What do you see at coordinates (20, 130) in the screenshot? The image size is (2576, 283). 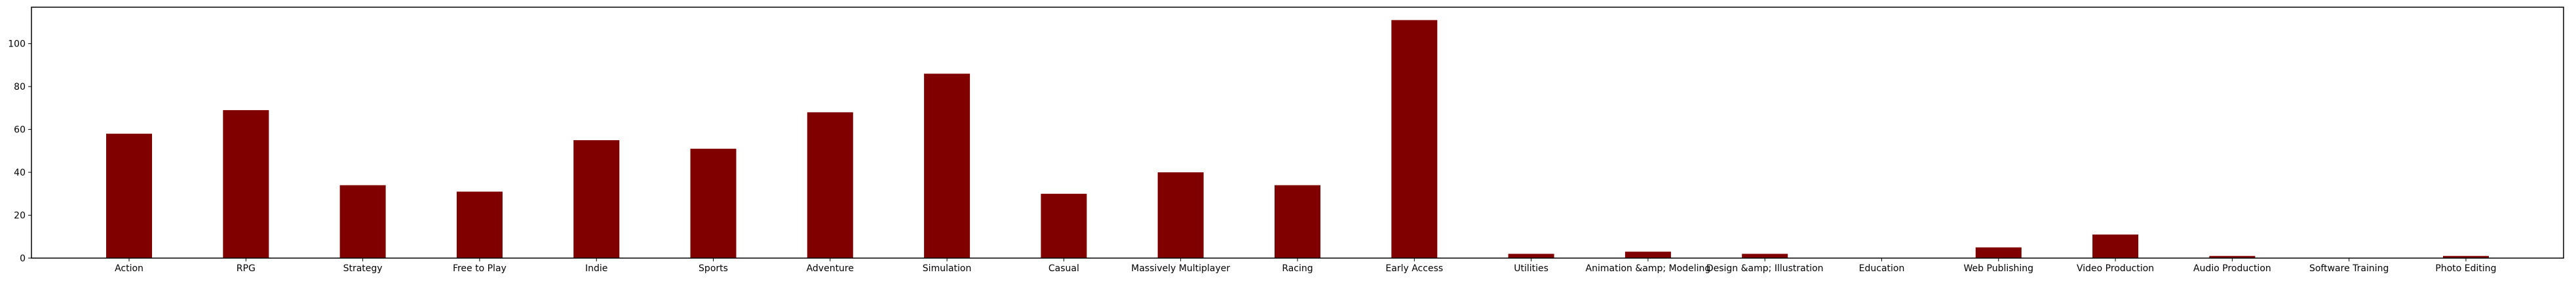 I see `y-tick-label-3: 60` at bounding box center [20, 130].